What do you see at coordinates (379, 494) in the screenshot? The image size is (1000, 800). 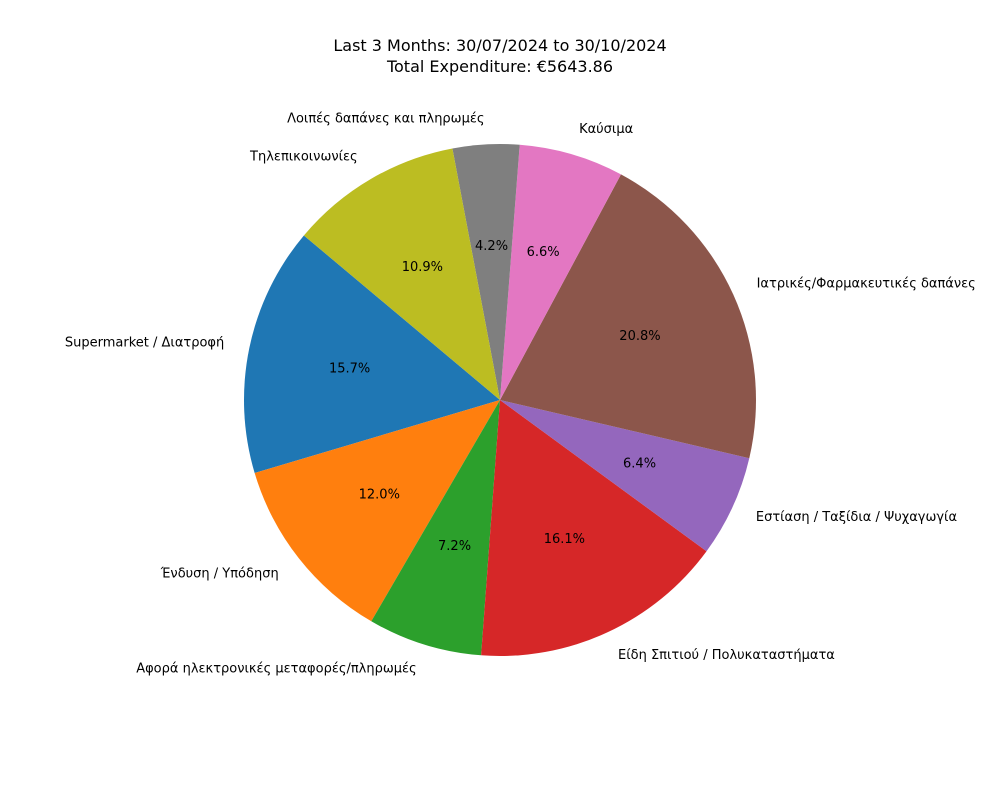 I see `slice-percent-label: 12.0%` at bounding box center [379, 494].